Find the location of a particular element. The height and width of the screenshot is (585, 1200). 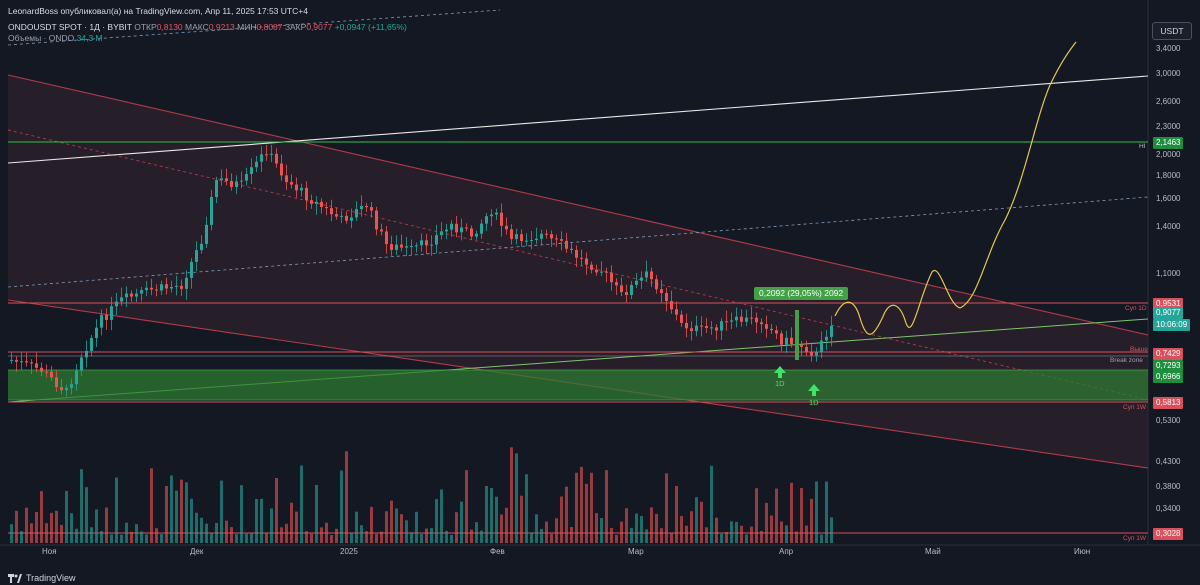

dashed-trendline is located at coordinates (578, 242).